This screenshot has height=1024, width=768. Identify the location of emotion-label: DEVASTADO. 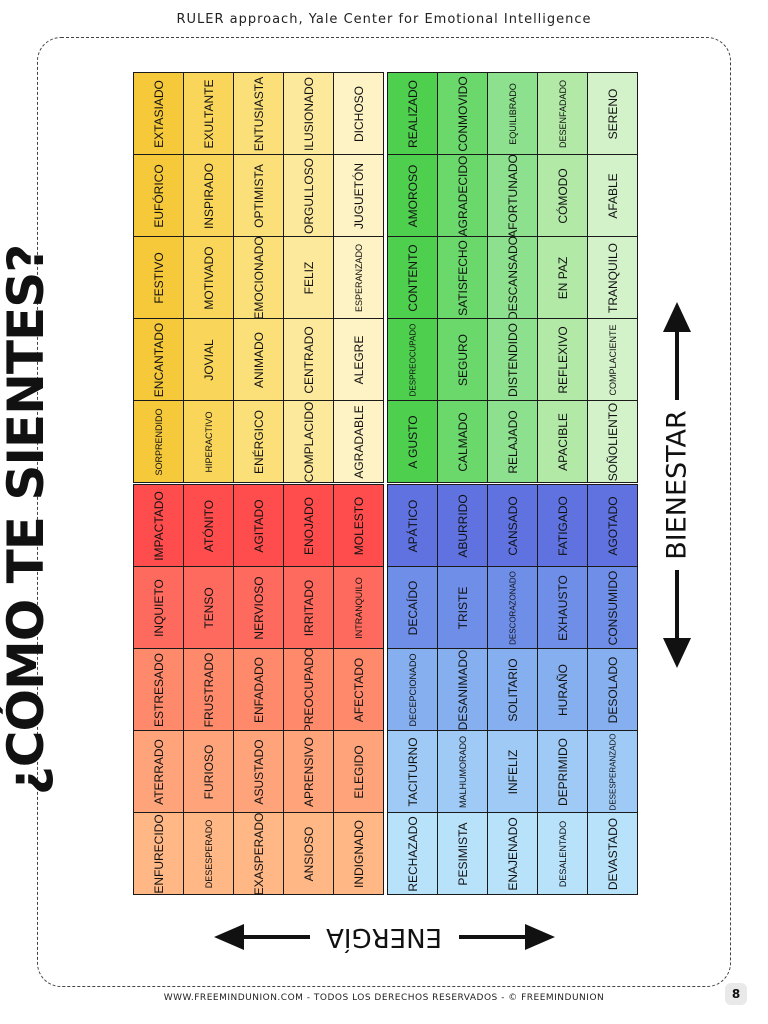
(612, 853).